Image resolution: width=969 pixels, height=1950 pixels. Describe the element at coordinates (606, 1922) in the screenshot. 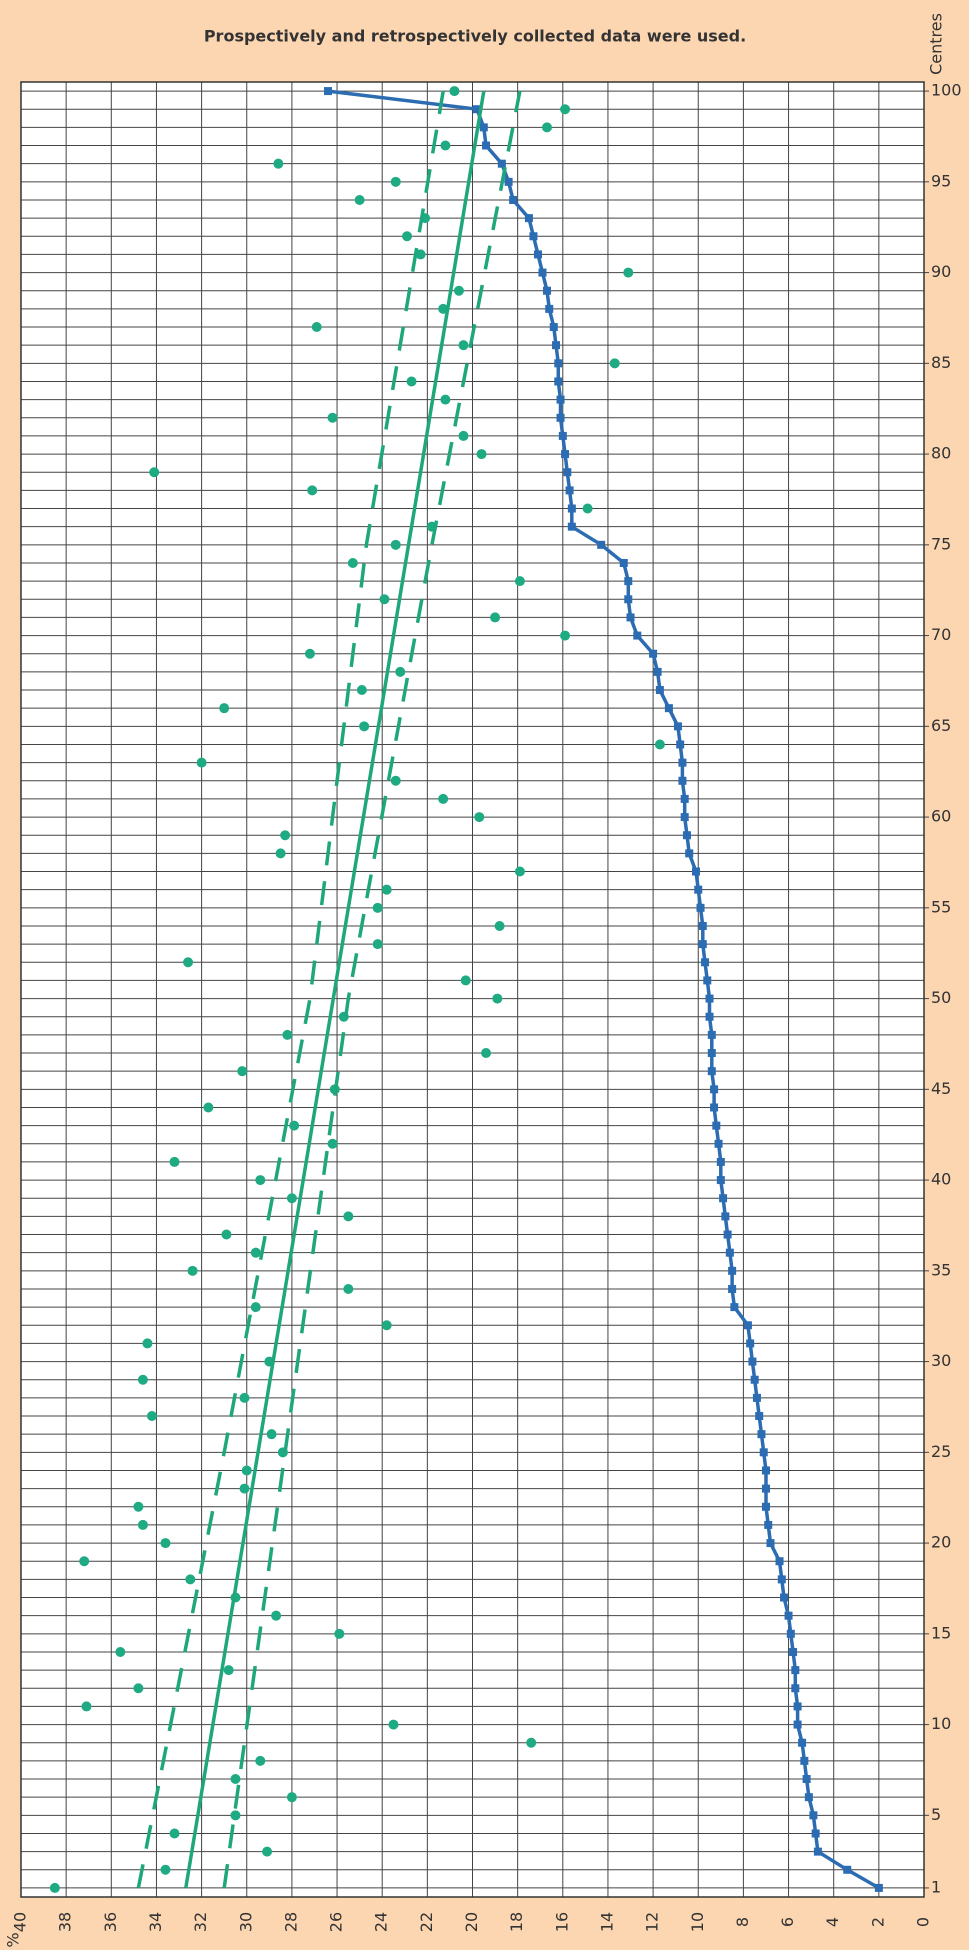

I see `x-tick-label: 14` at that location.